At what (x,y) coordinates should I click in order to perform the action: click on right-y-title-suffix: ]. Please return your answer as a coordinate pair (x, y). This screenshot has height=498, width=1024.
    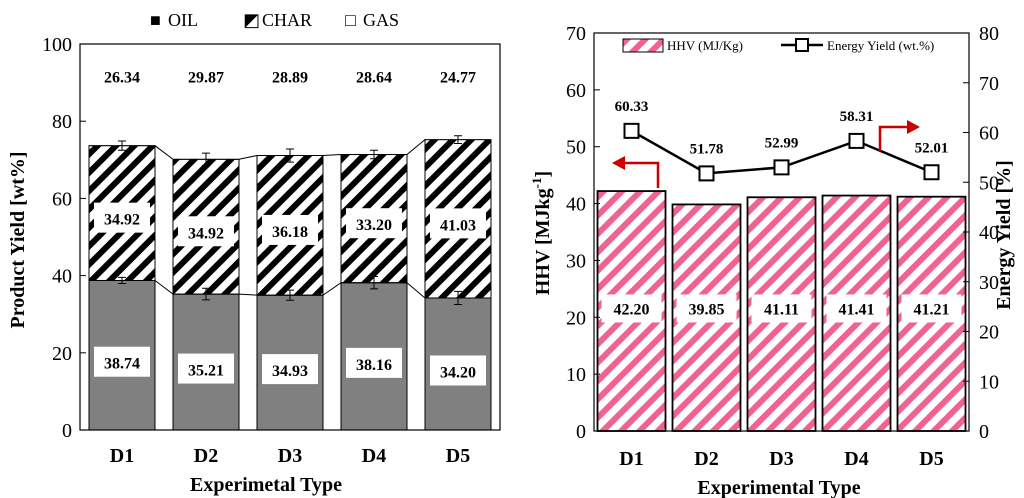
    Looking at the image, I should click on (543, 174).